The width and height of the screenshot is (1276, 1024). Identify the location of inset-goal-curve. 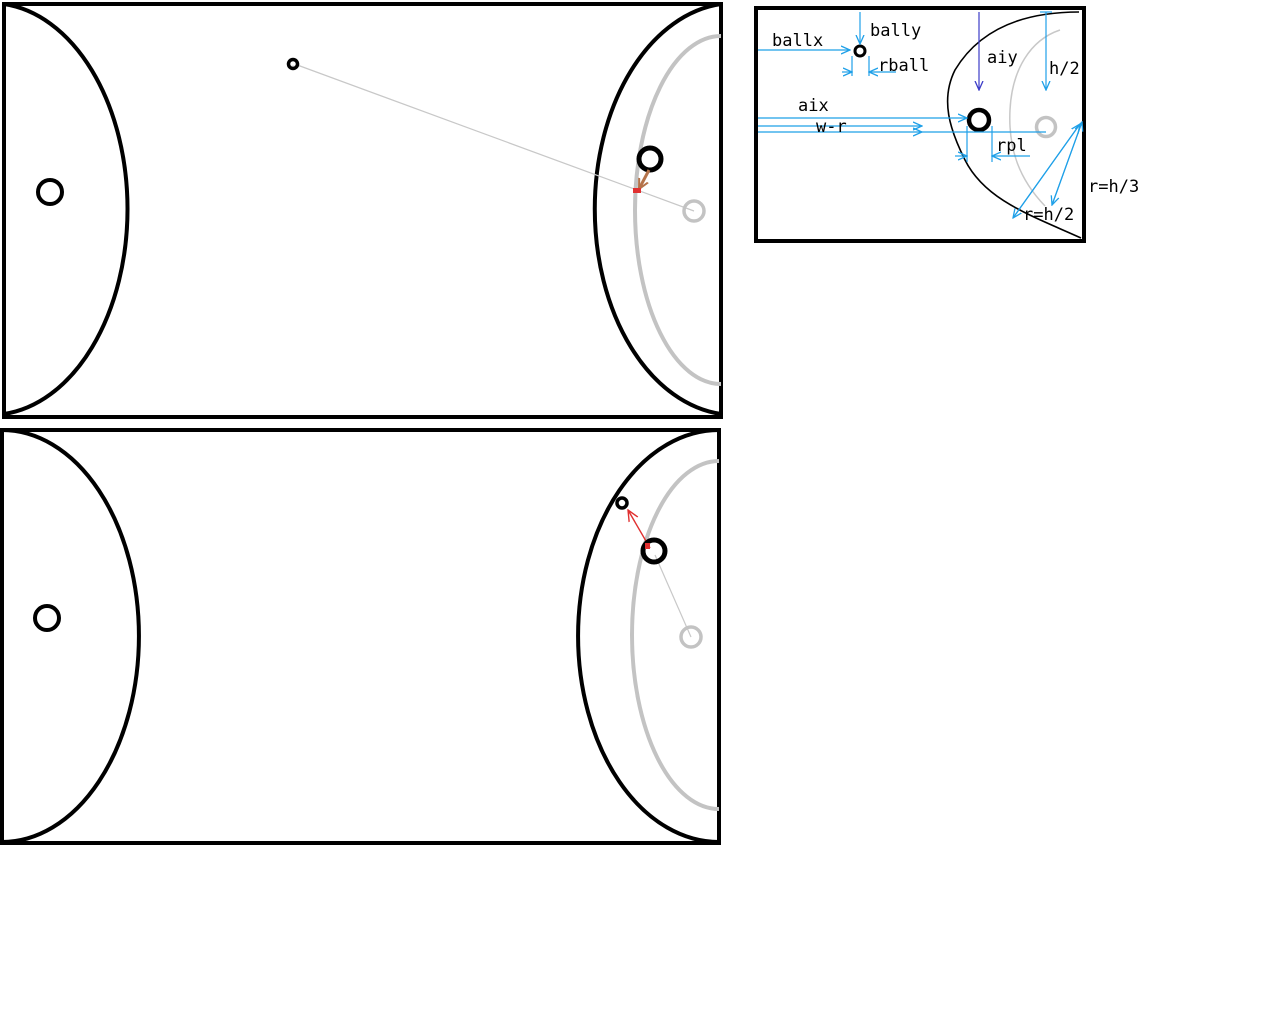
(1014, 125).